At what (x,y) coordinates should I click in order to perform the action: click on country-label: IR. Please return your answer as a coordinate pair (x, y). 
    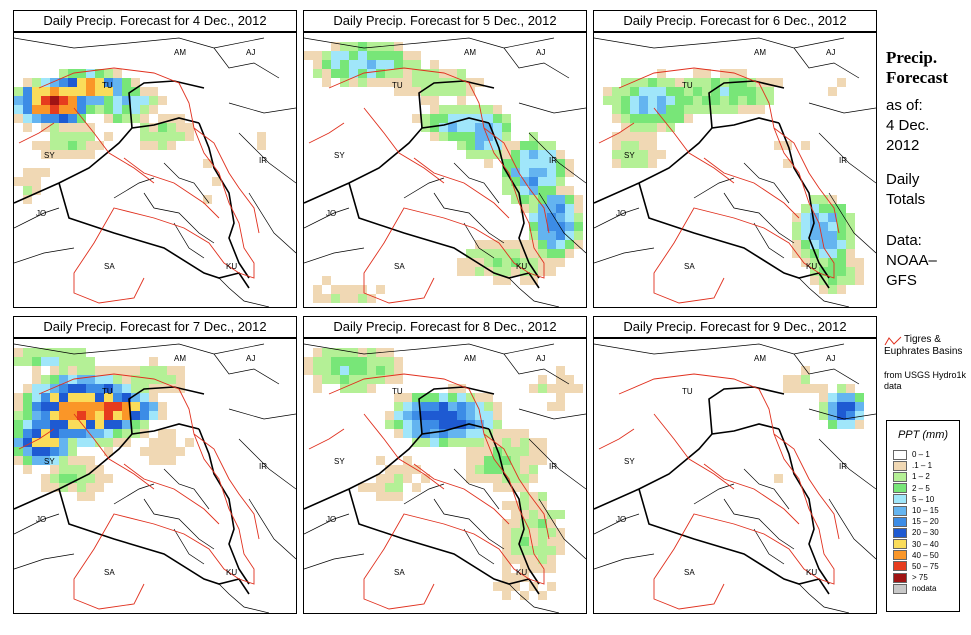
    Looking at the image, I should click on (843, 160).